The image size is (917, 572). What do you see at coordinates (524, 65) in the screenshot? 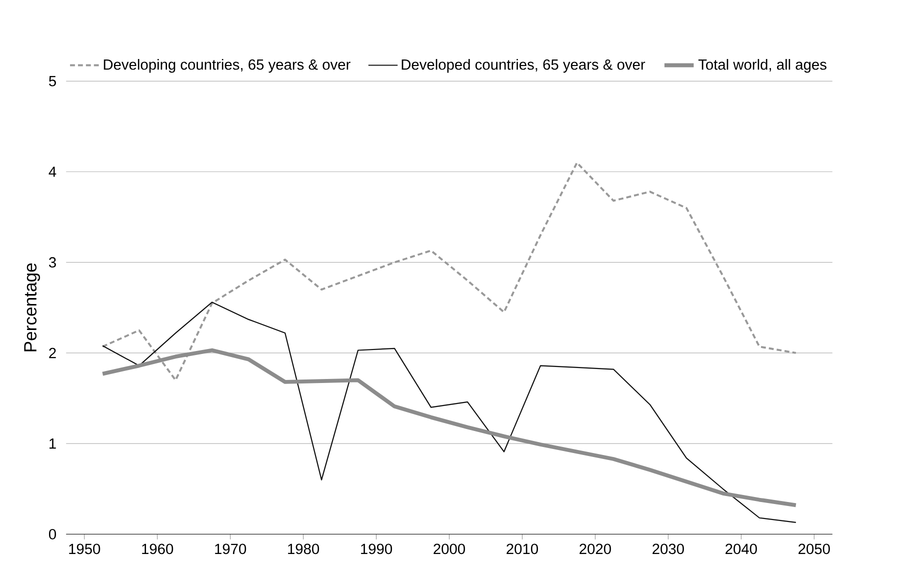
I see `legend-label: Developed countries, 65 years & over` at bounding box center [524, 65].